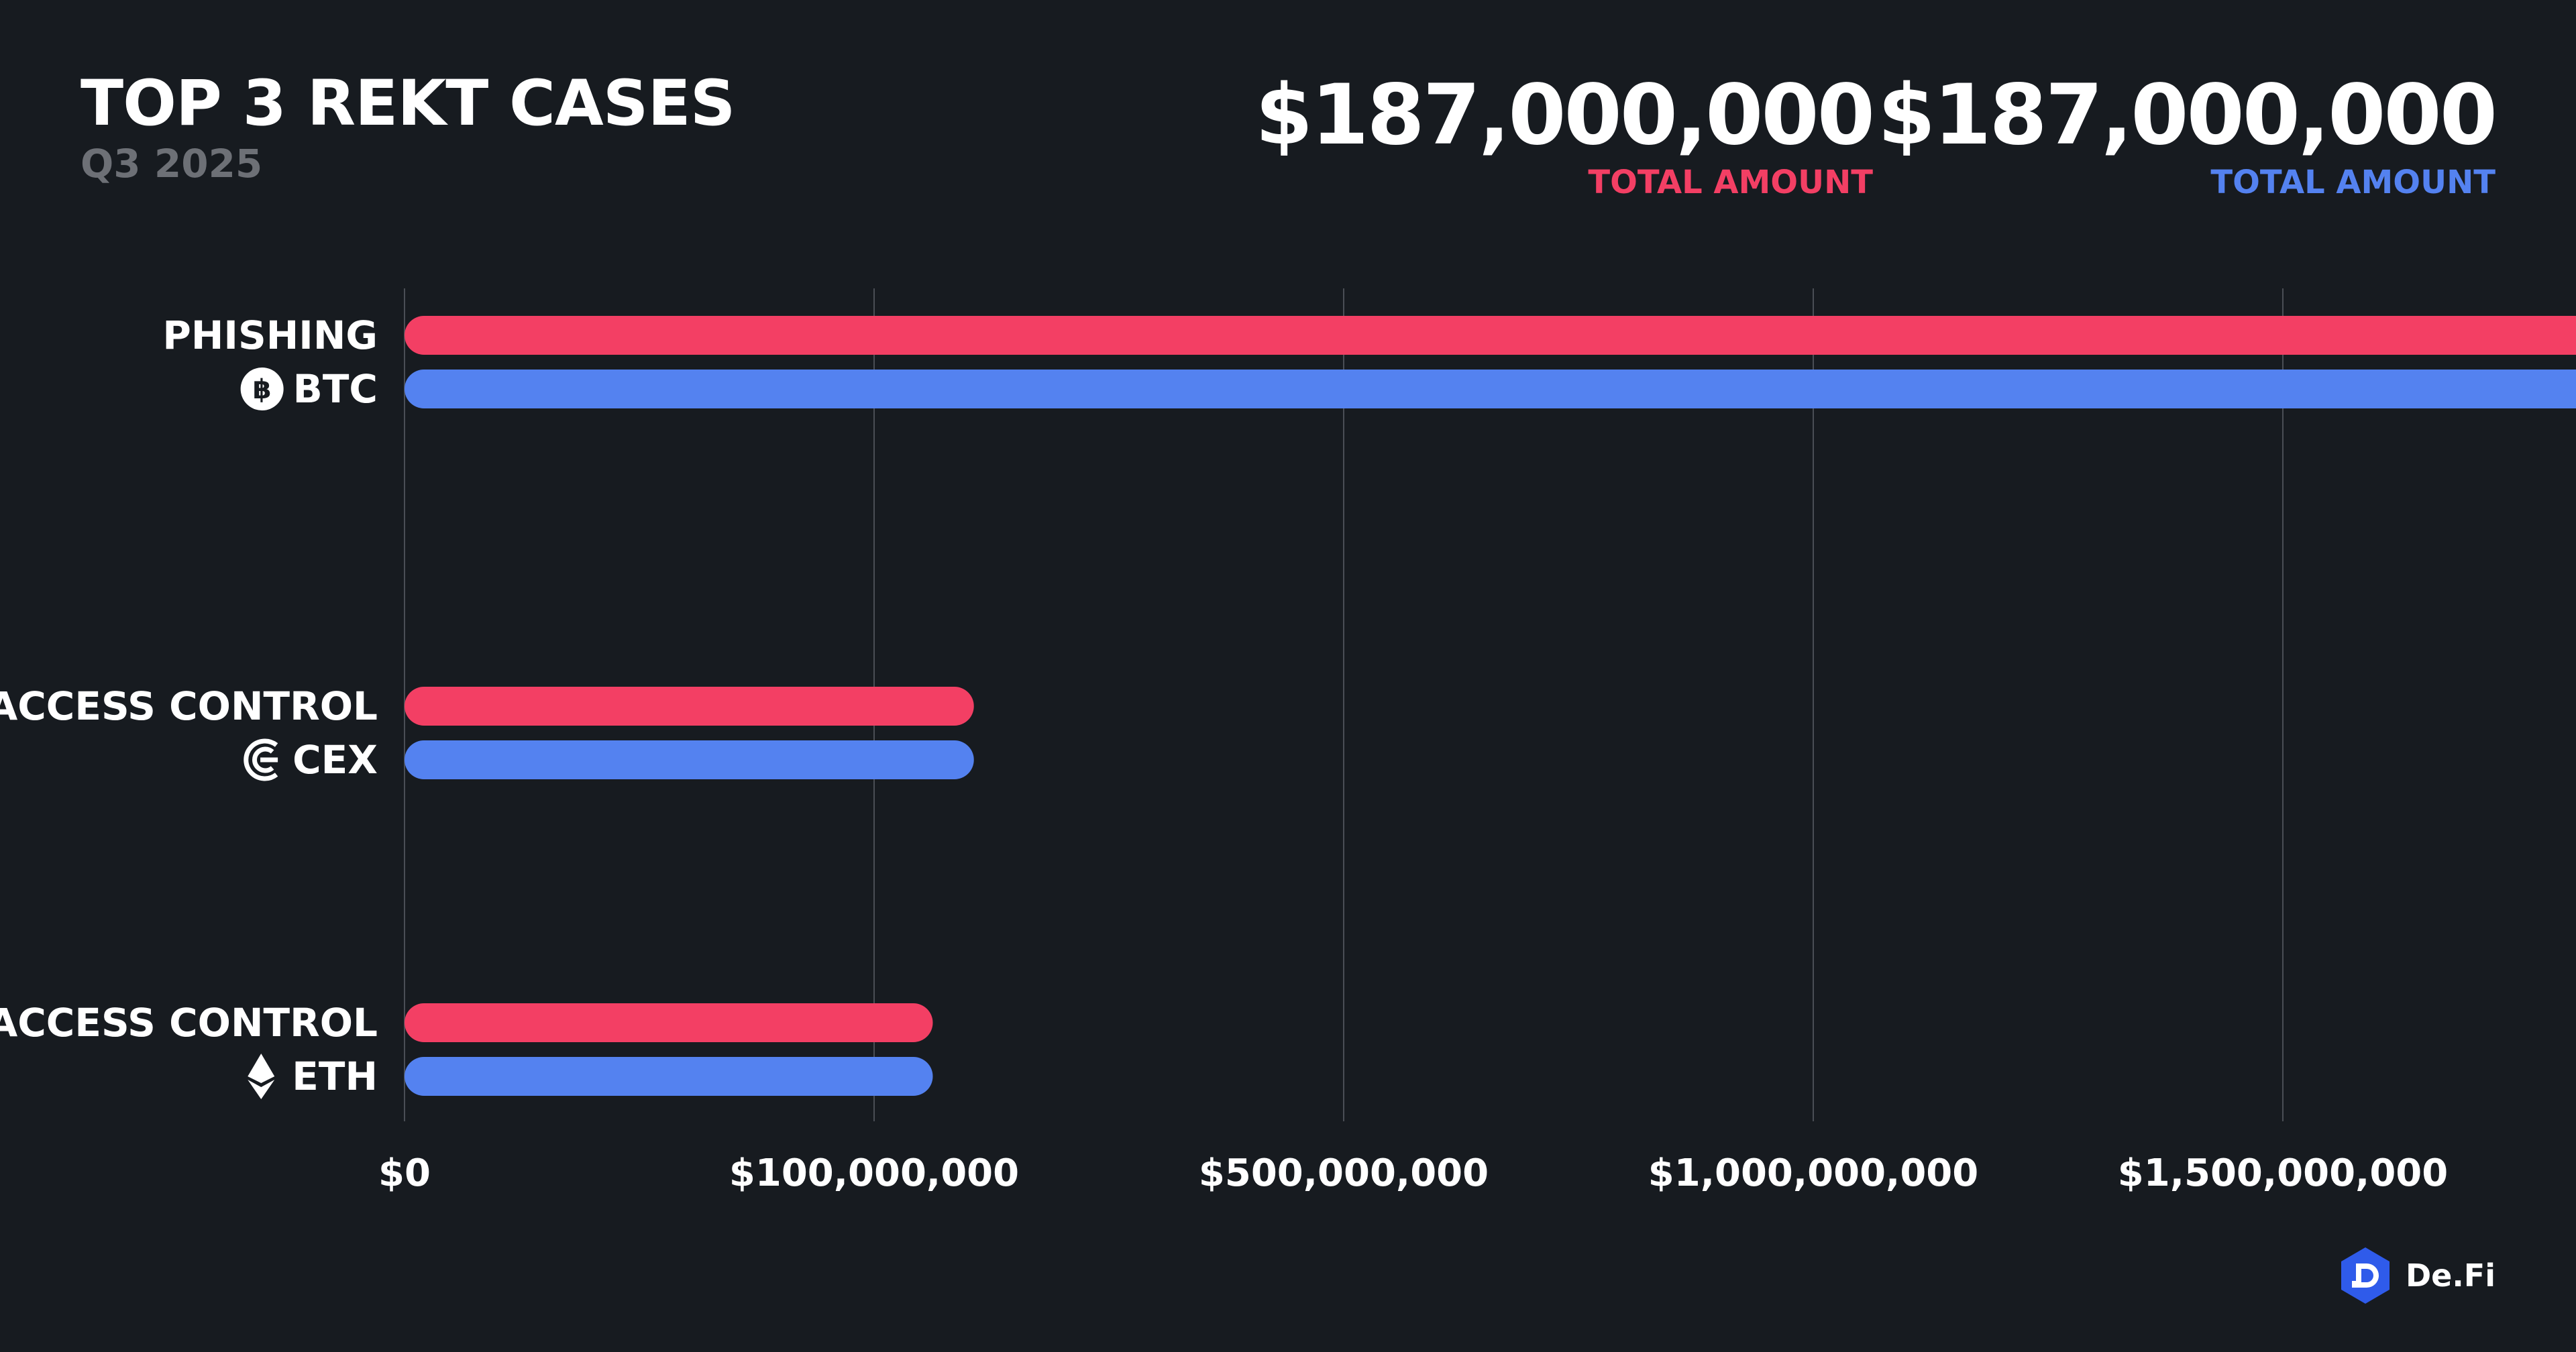  What do you see at coordinates (335, 389) in the screenshot?
I see `category-asset-label: BTC` at bounding box center [335, 389].